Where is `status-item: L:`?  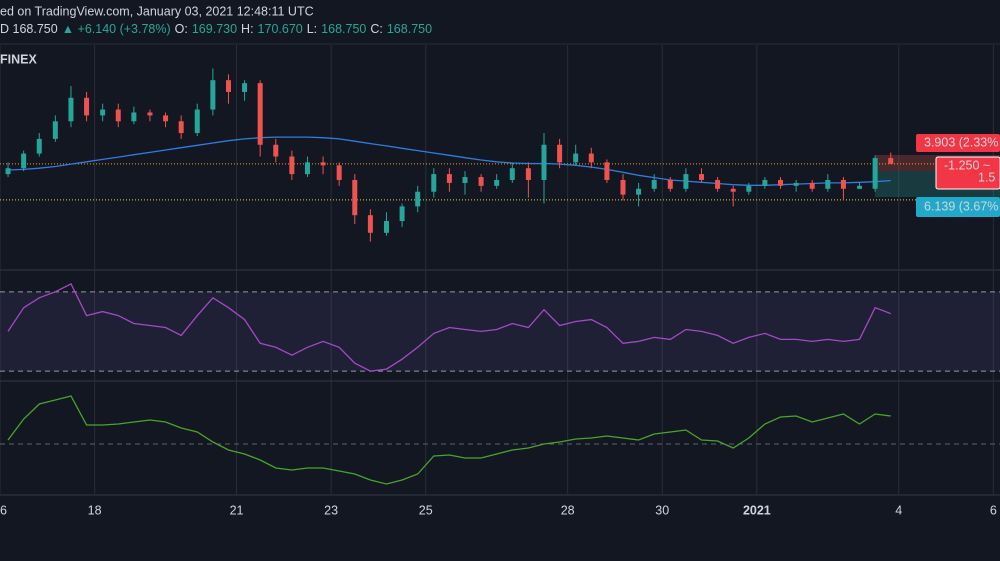
status-item: L: is located at coordinates (312, 29).